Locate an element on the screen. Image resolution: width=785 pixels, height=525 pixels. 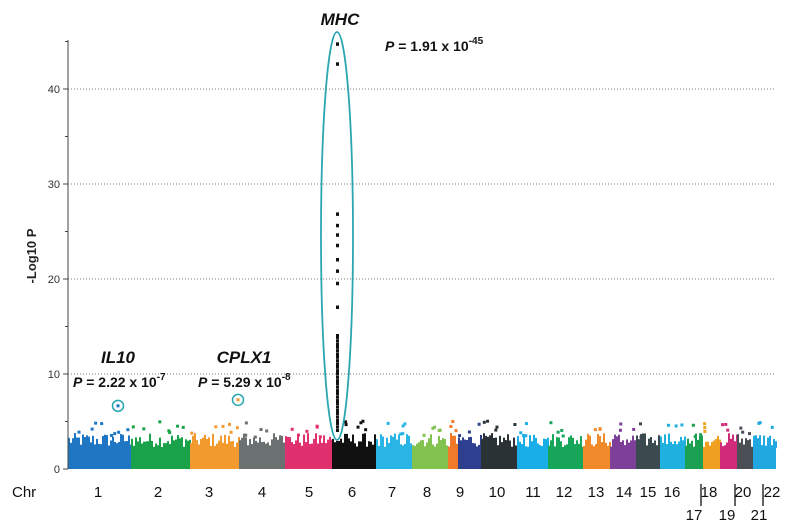
p-value-label: P = 1.91 x 10-45 is located at coordinates (434, 45).